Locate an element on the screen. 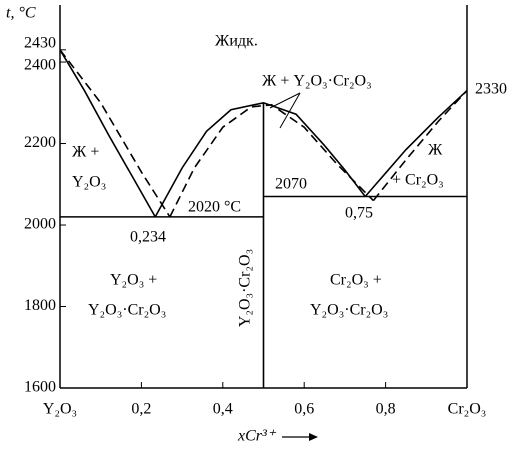 The width and height of the screenshot is (524, 451). x-tick-label: Cr₂O₃ is located at coordinates (467, 409).